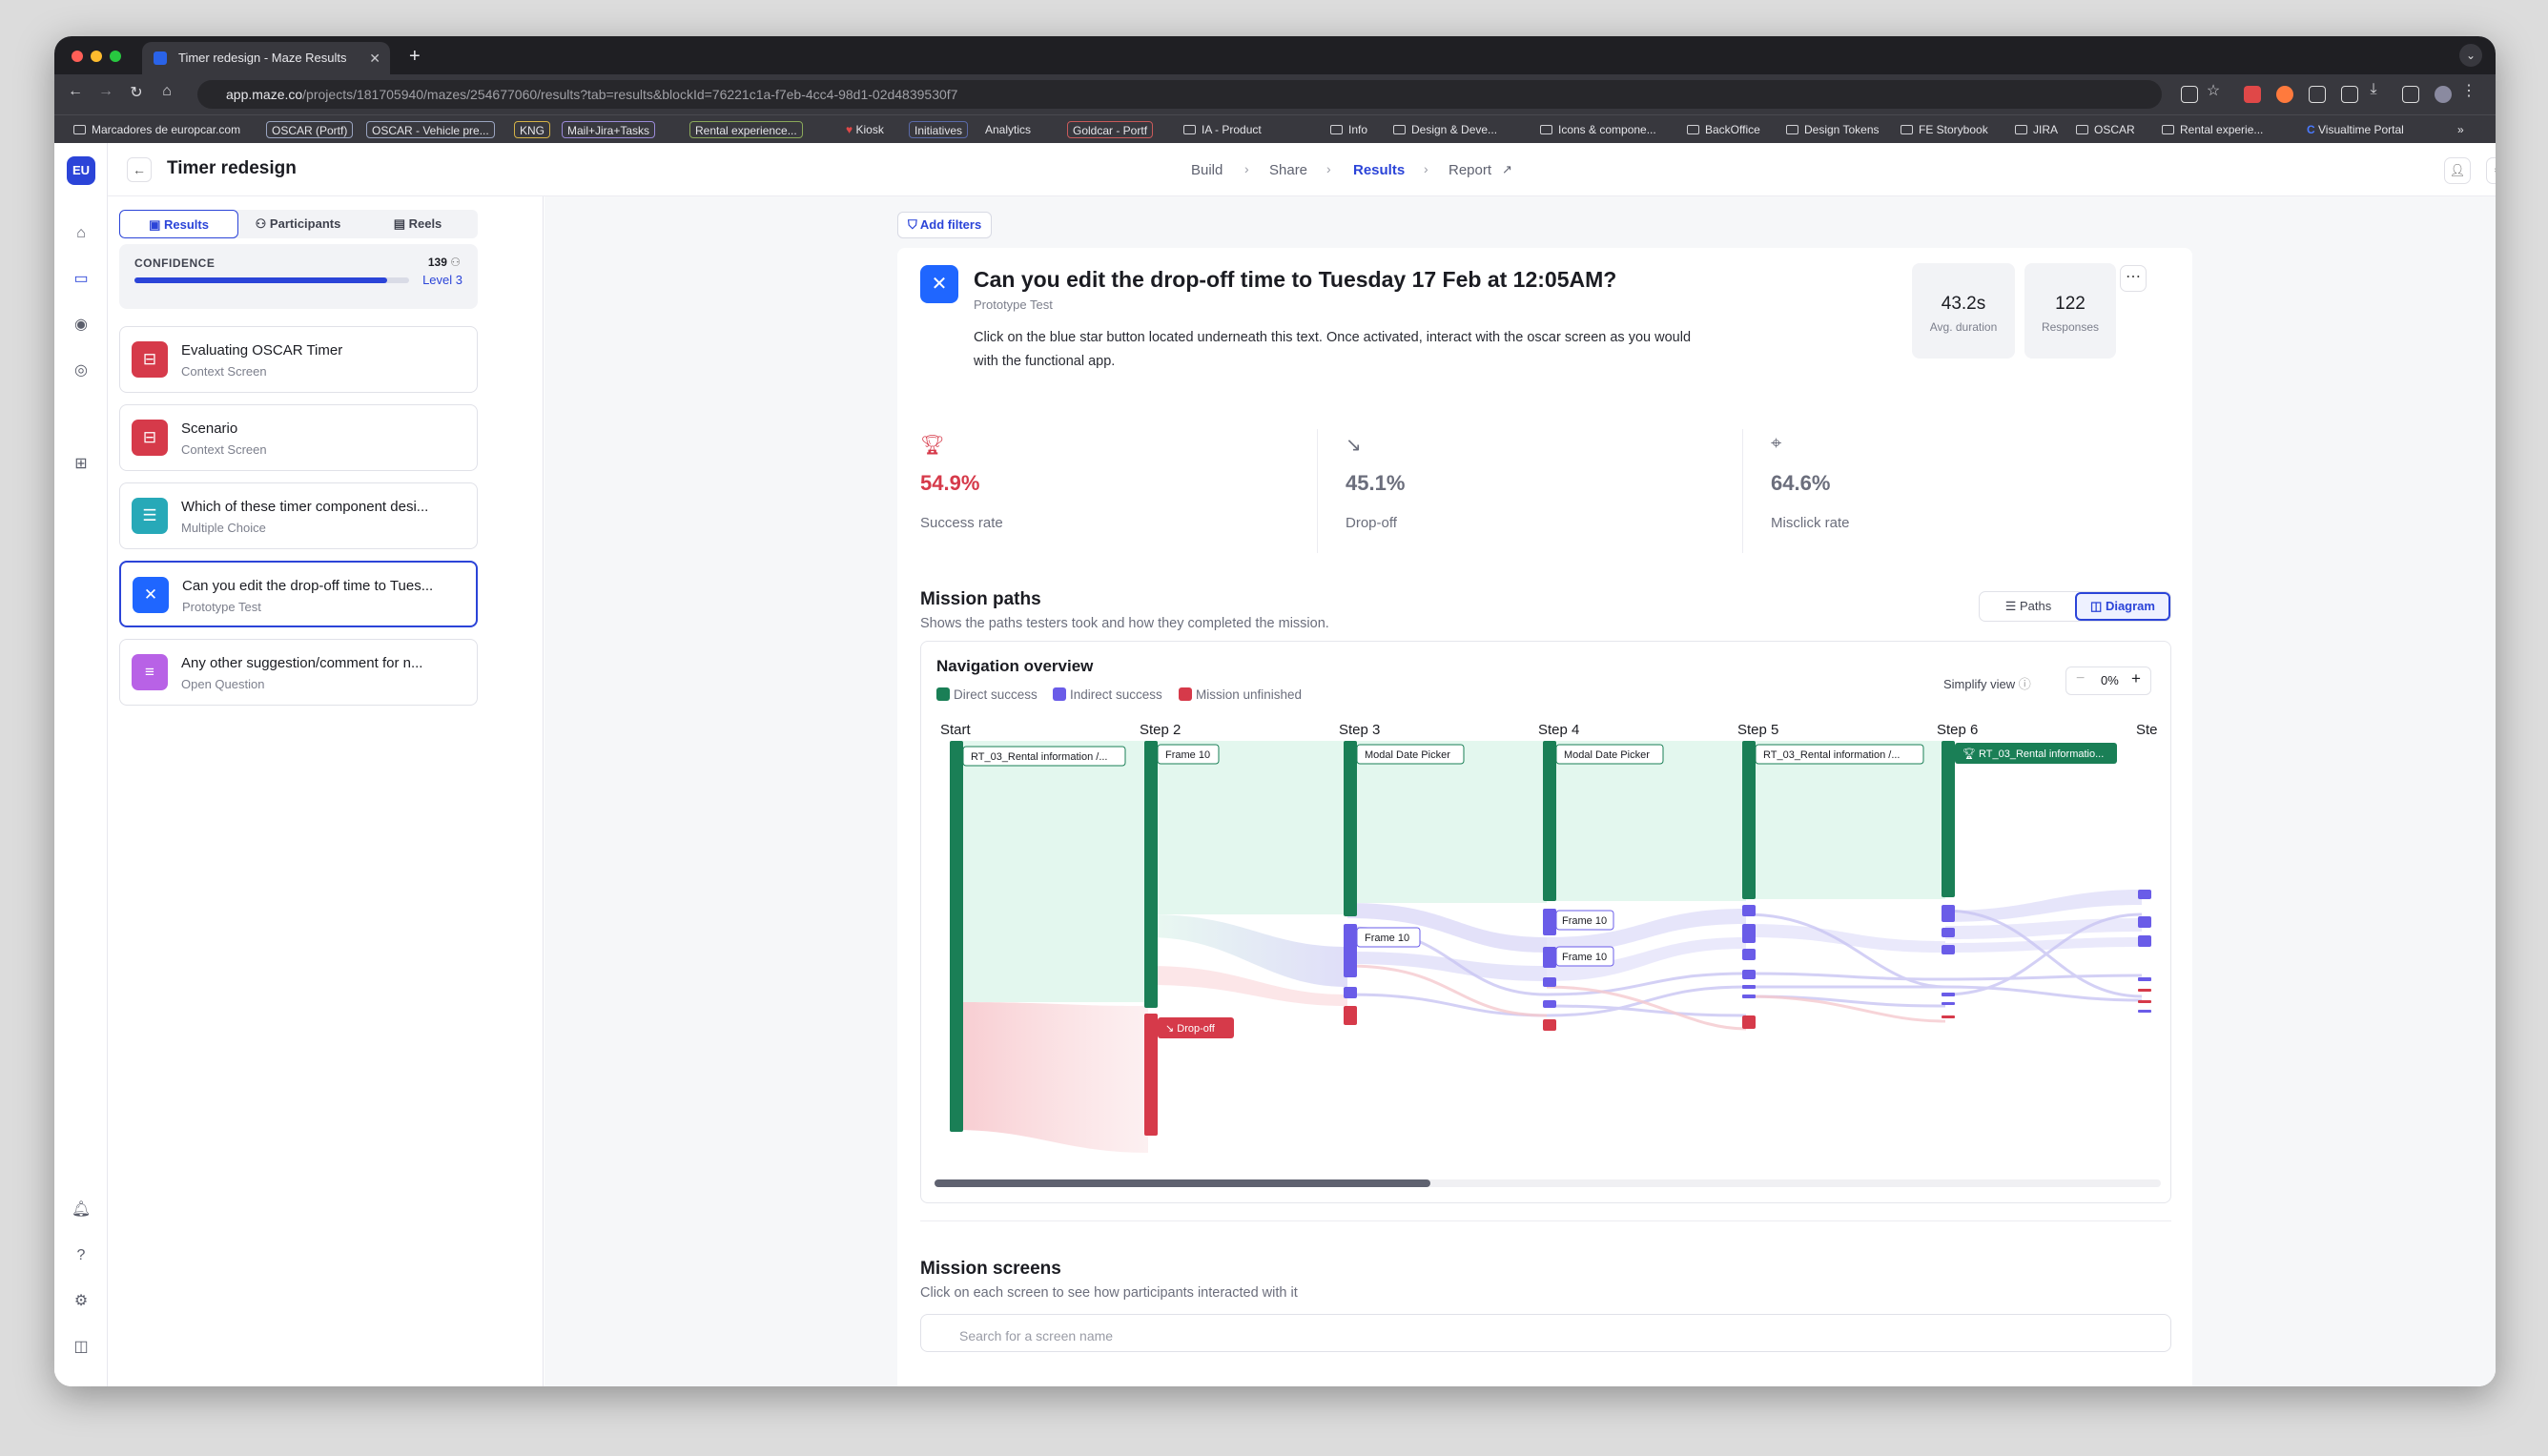 Image resolution: width=2548 pixels, height=1456 pixels. Describe the element at coordinates (1379, 170) in the screenshot. I see `breadcrumb-results: Results` at that location.